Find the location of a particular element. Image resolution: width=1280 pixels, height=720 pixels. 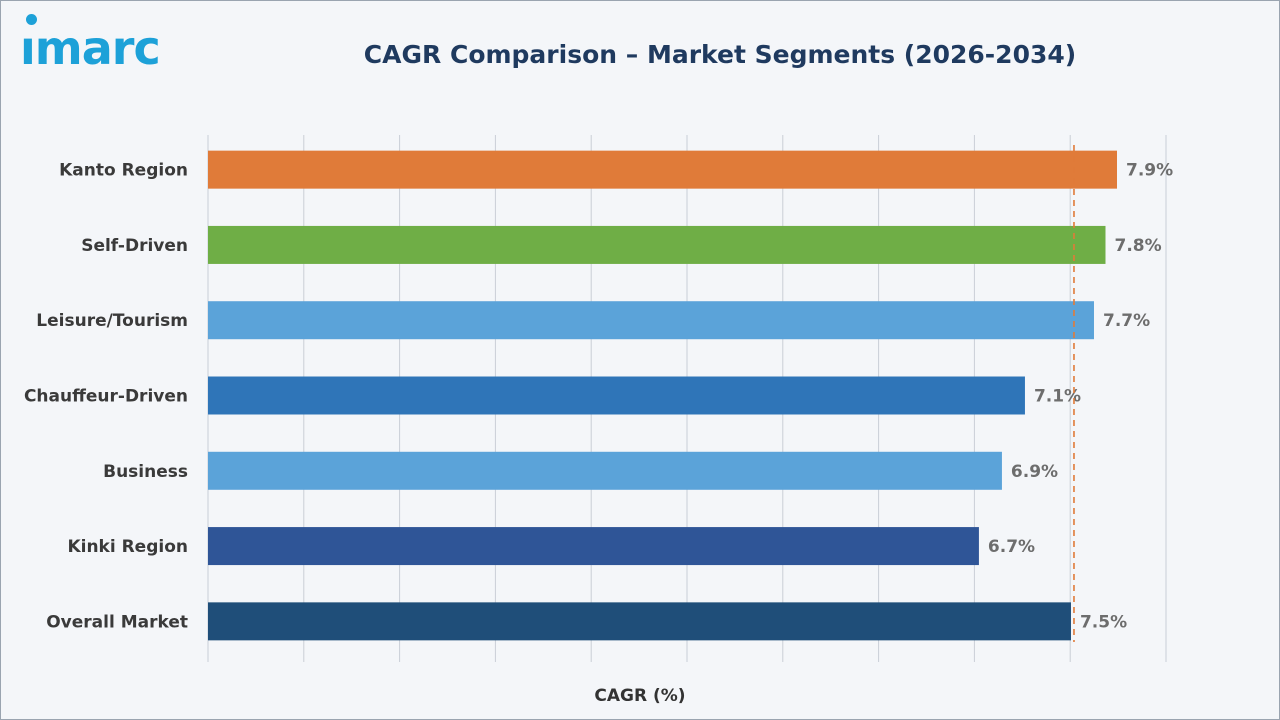

category-label: Kanto Region is located at coordinates (123, 171).